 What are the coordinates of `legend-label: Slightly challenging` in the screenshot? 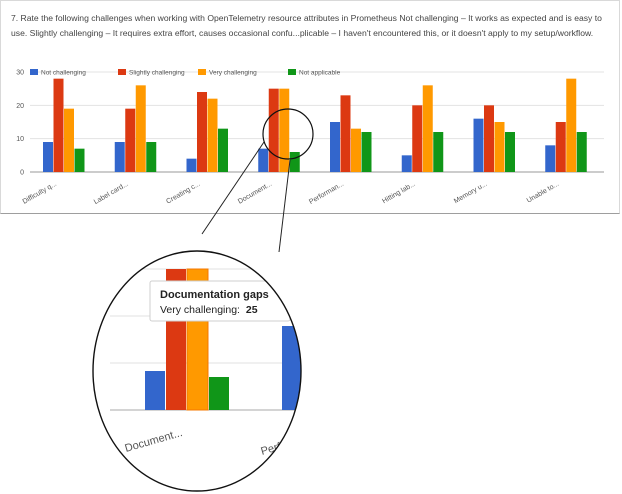 It's located at (157, 73).